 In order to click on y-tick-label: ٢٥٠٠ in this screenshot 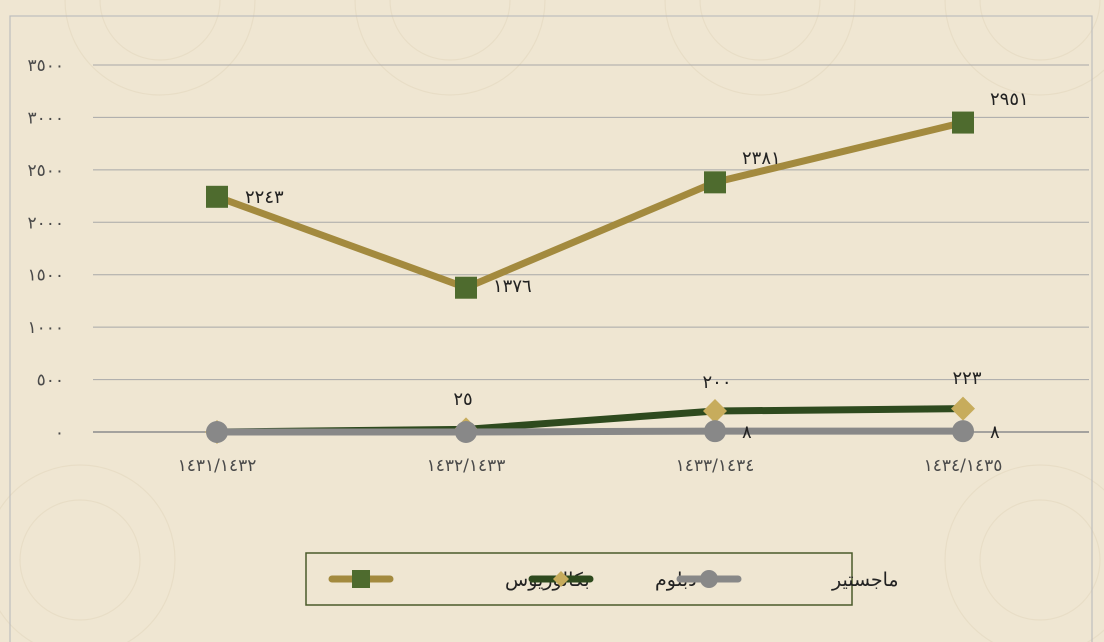, I will do `click(45, 171)`.